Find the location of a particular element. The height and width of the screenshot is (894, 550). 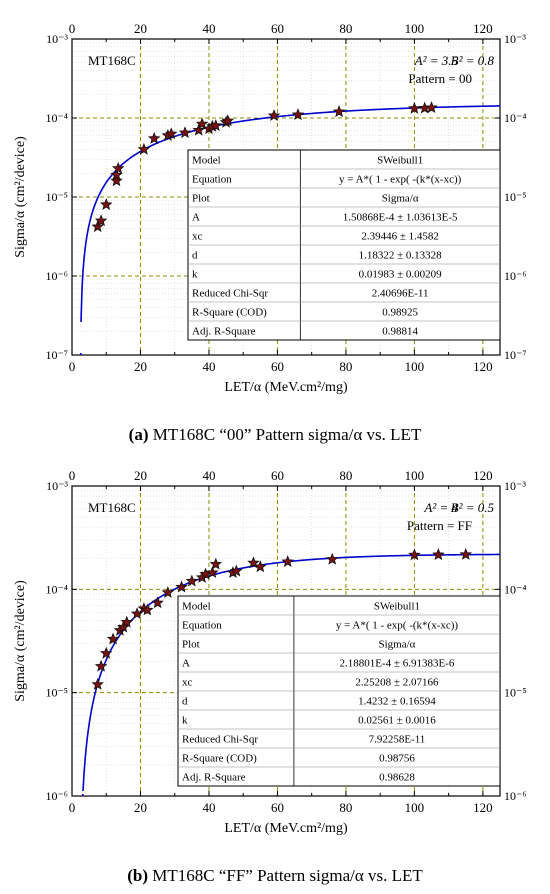

y-tick-label-right: 10⁻⁴ is located at coordinates (515, 118).